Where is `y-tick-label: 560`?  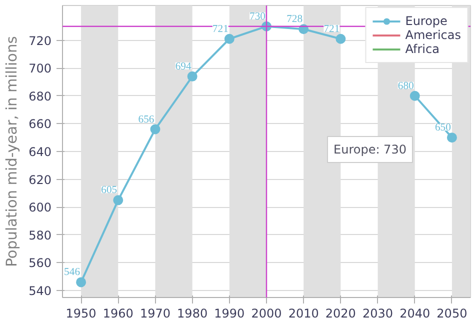
y-tick-label: 560 is located at coordinates (40, 263).